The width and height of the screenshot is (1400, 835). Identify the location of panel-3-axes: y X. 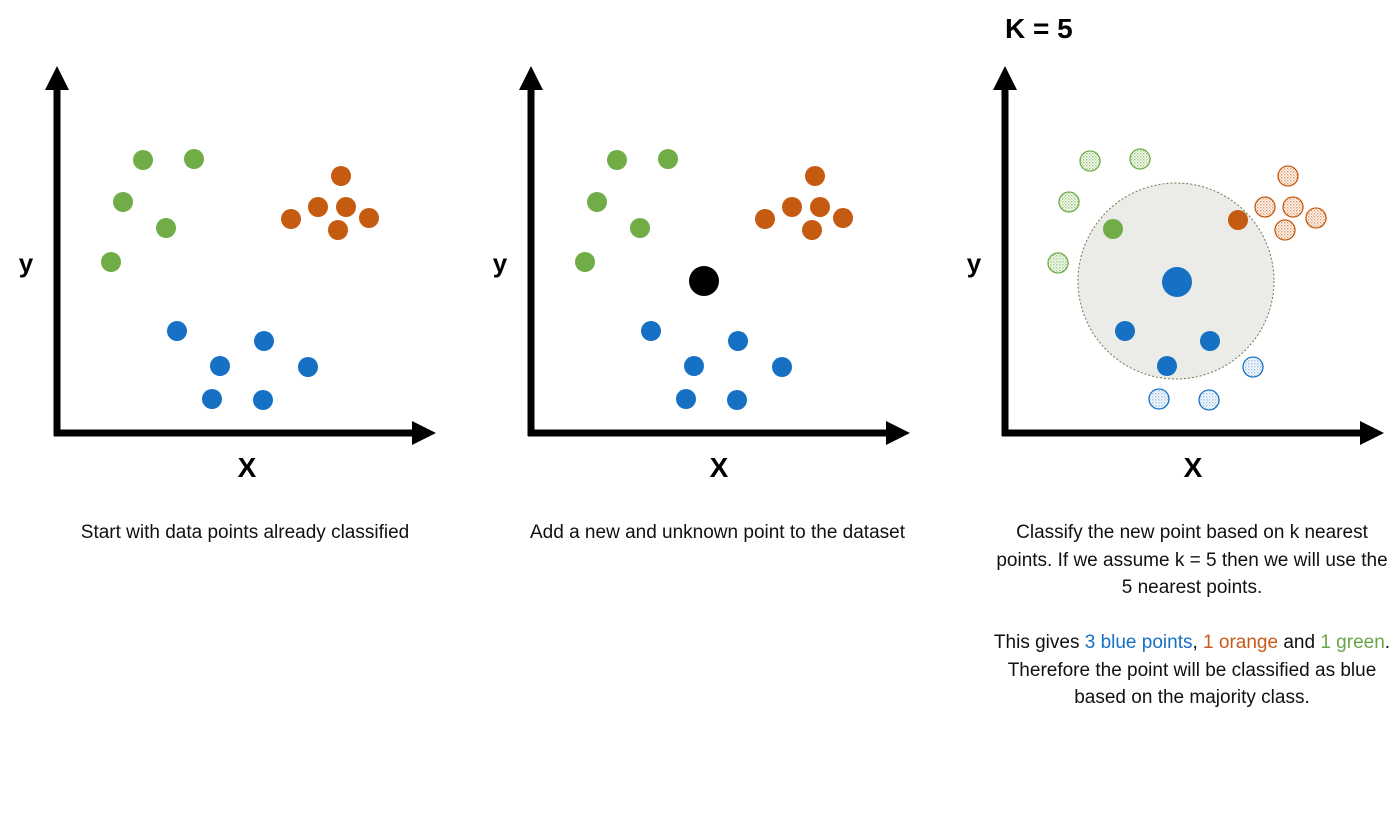
(1175, 274).